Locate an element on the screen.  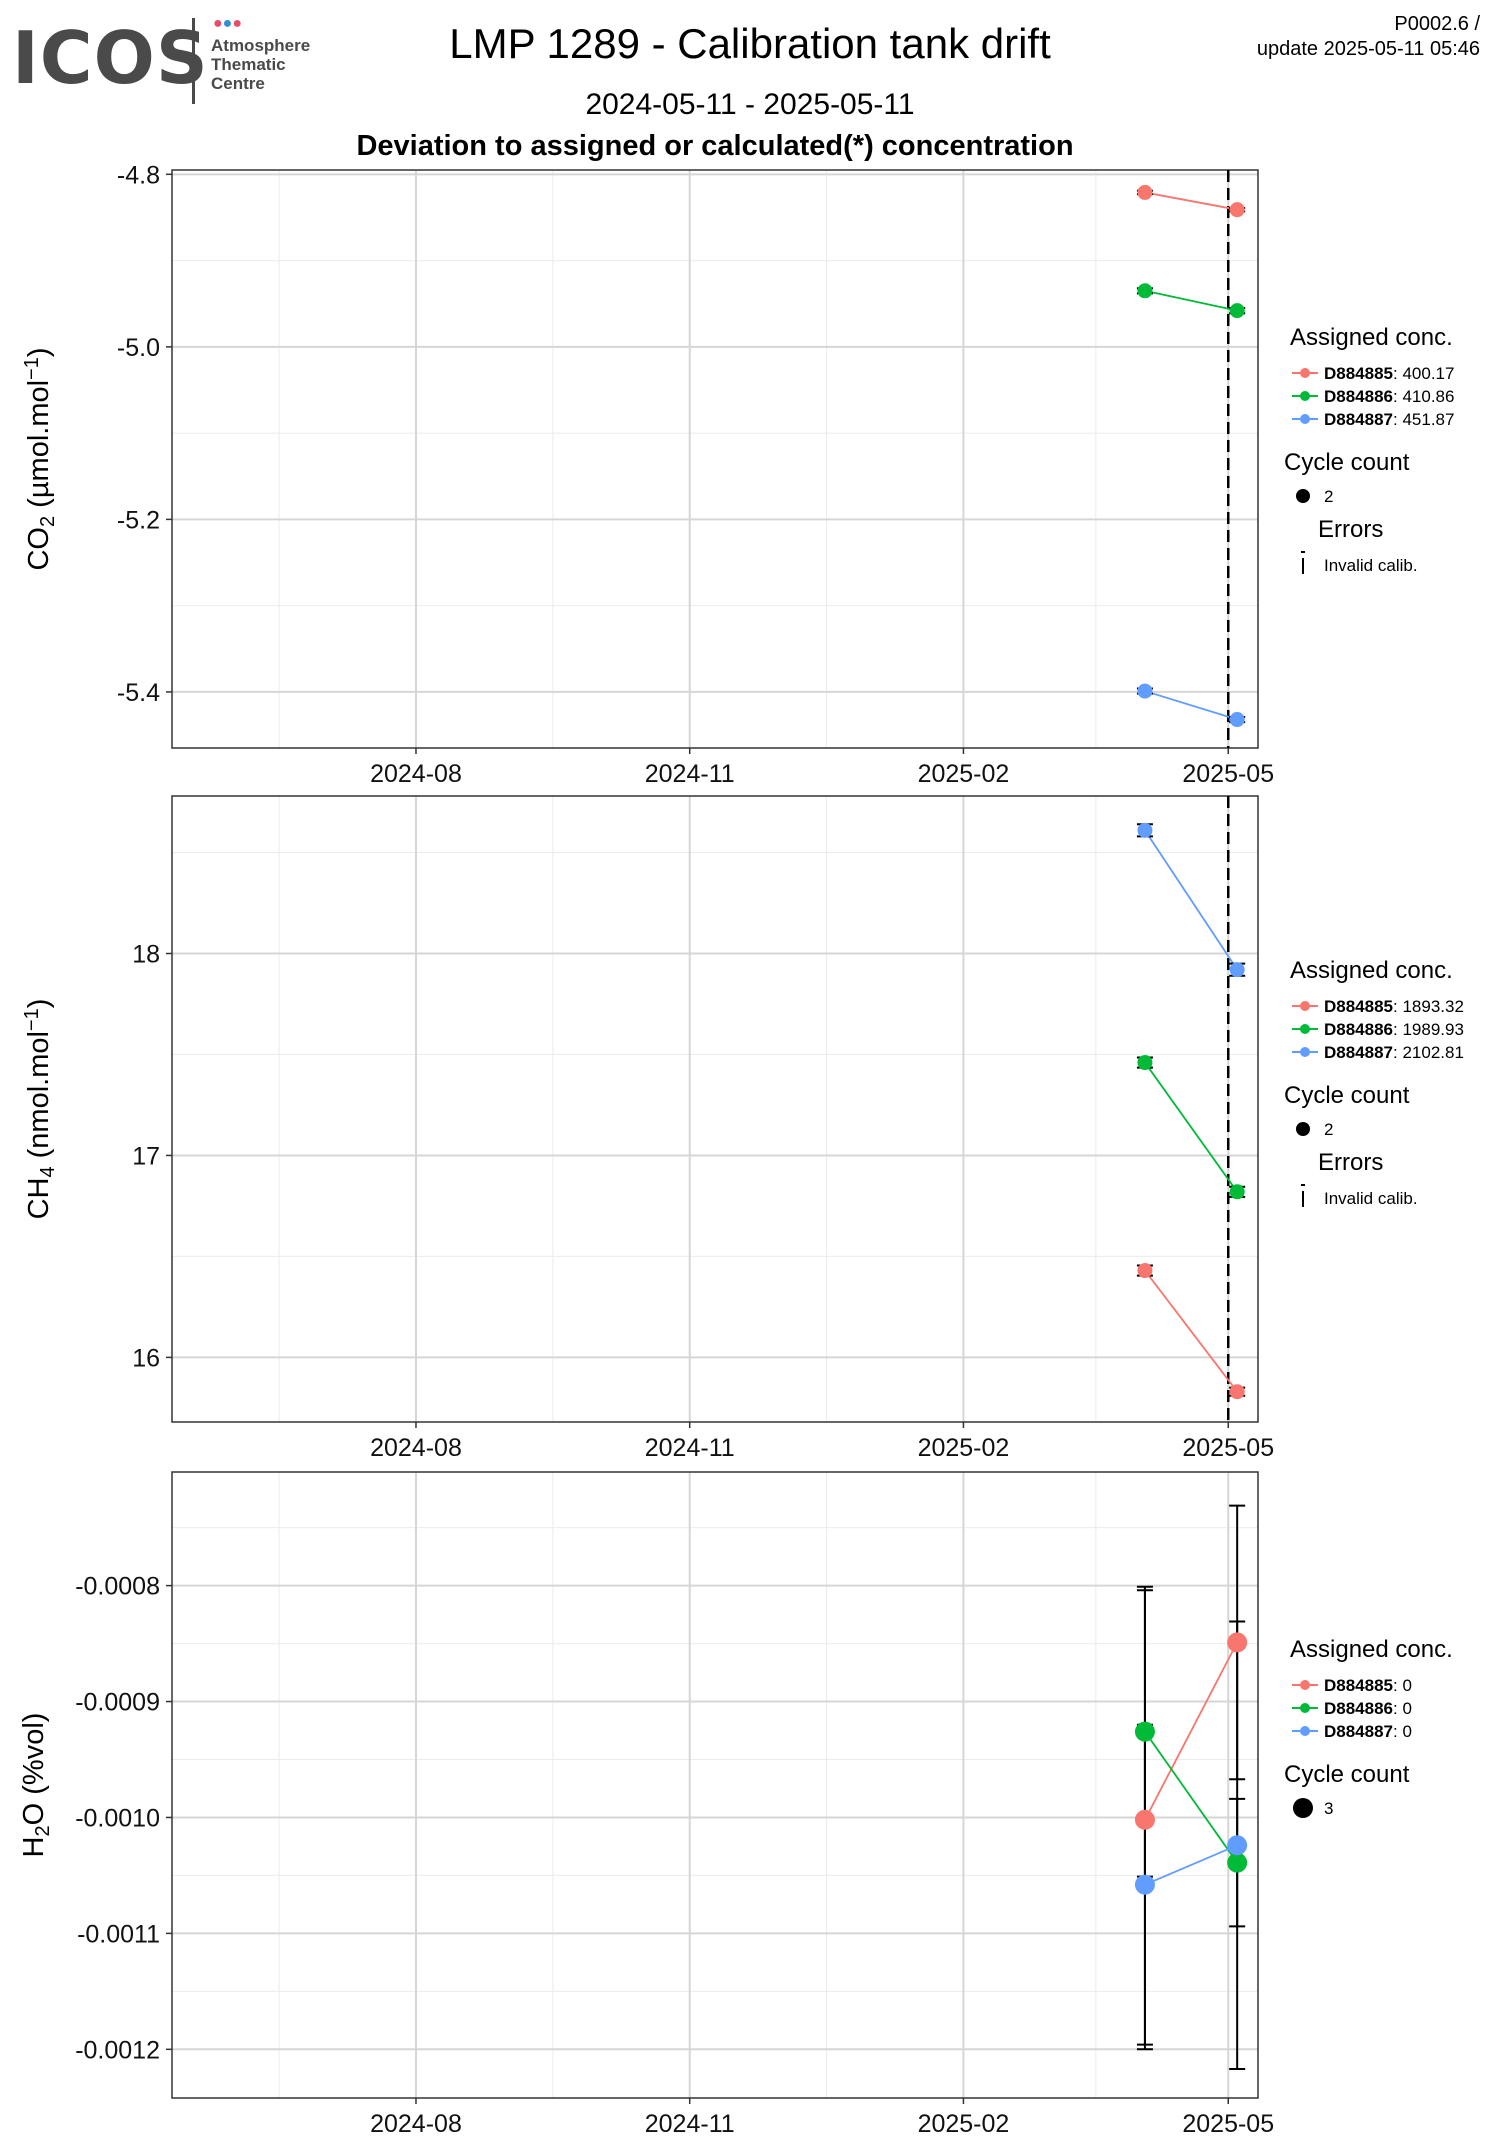
x-tick-label: 2024-08 is located at coordinates (416, 2124).